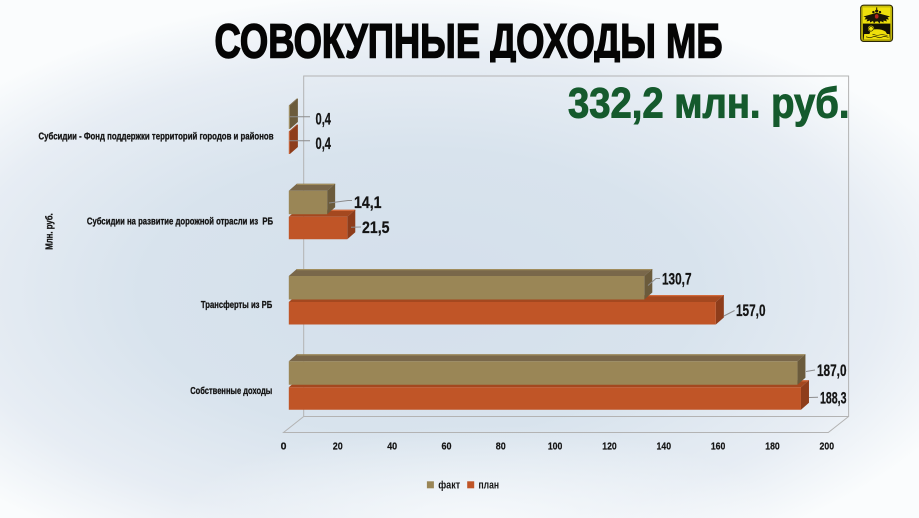 The width and height of the screenshot is (919, 518). I want to click on svg-text: 14,1, so click(368, 203).